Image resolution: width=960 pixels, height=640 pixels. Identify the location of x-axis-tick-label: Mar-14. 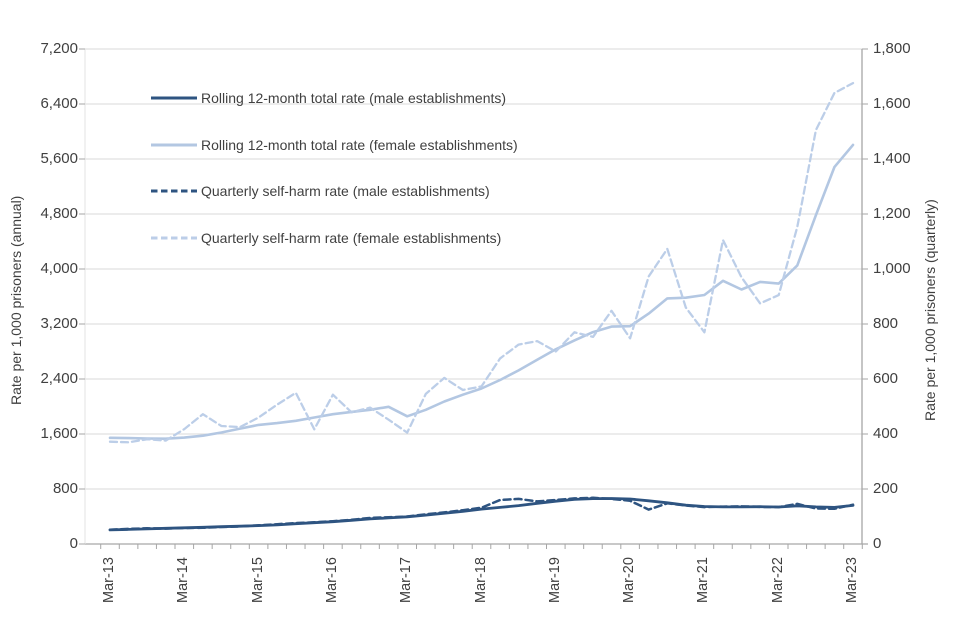
(183, 580).